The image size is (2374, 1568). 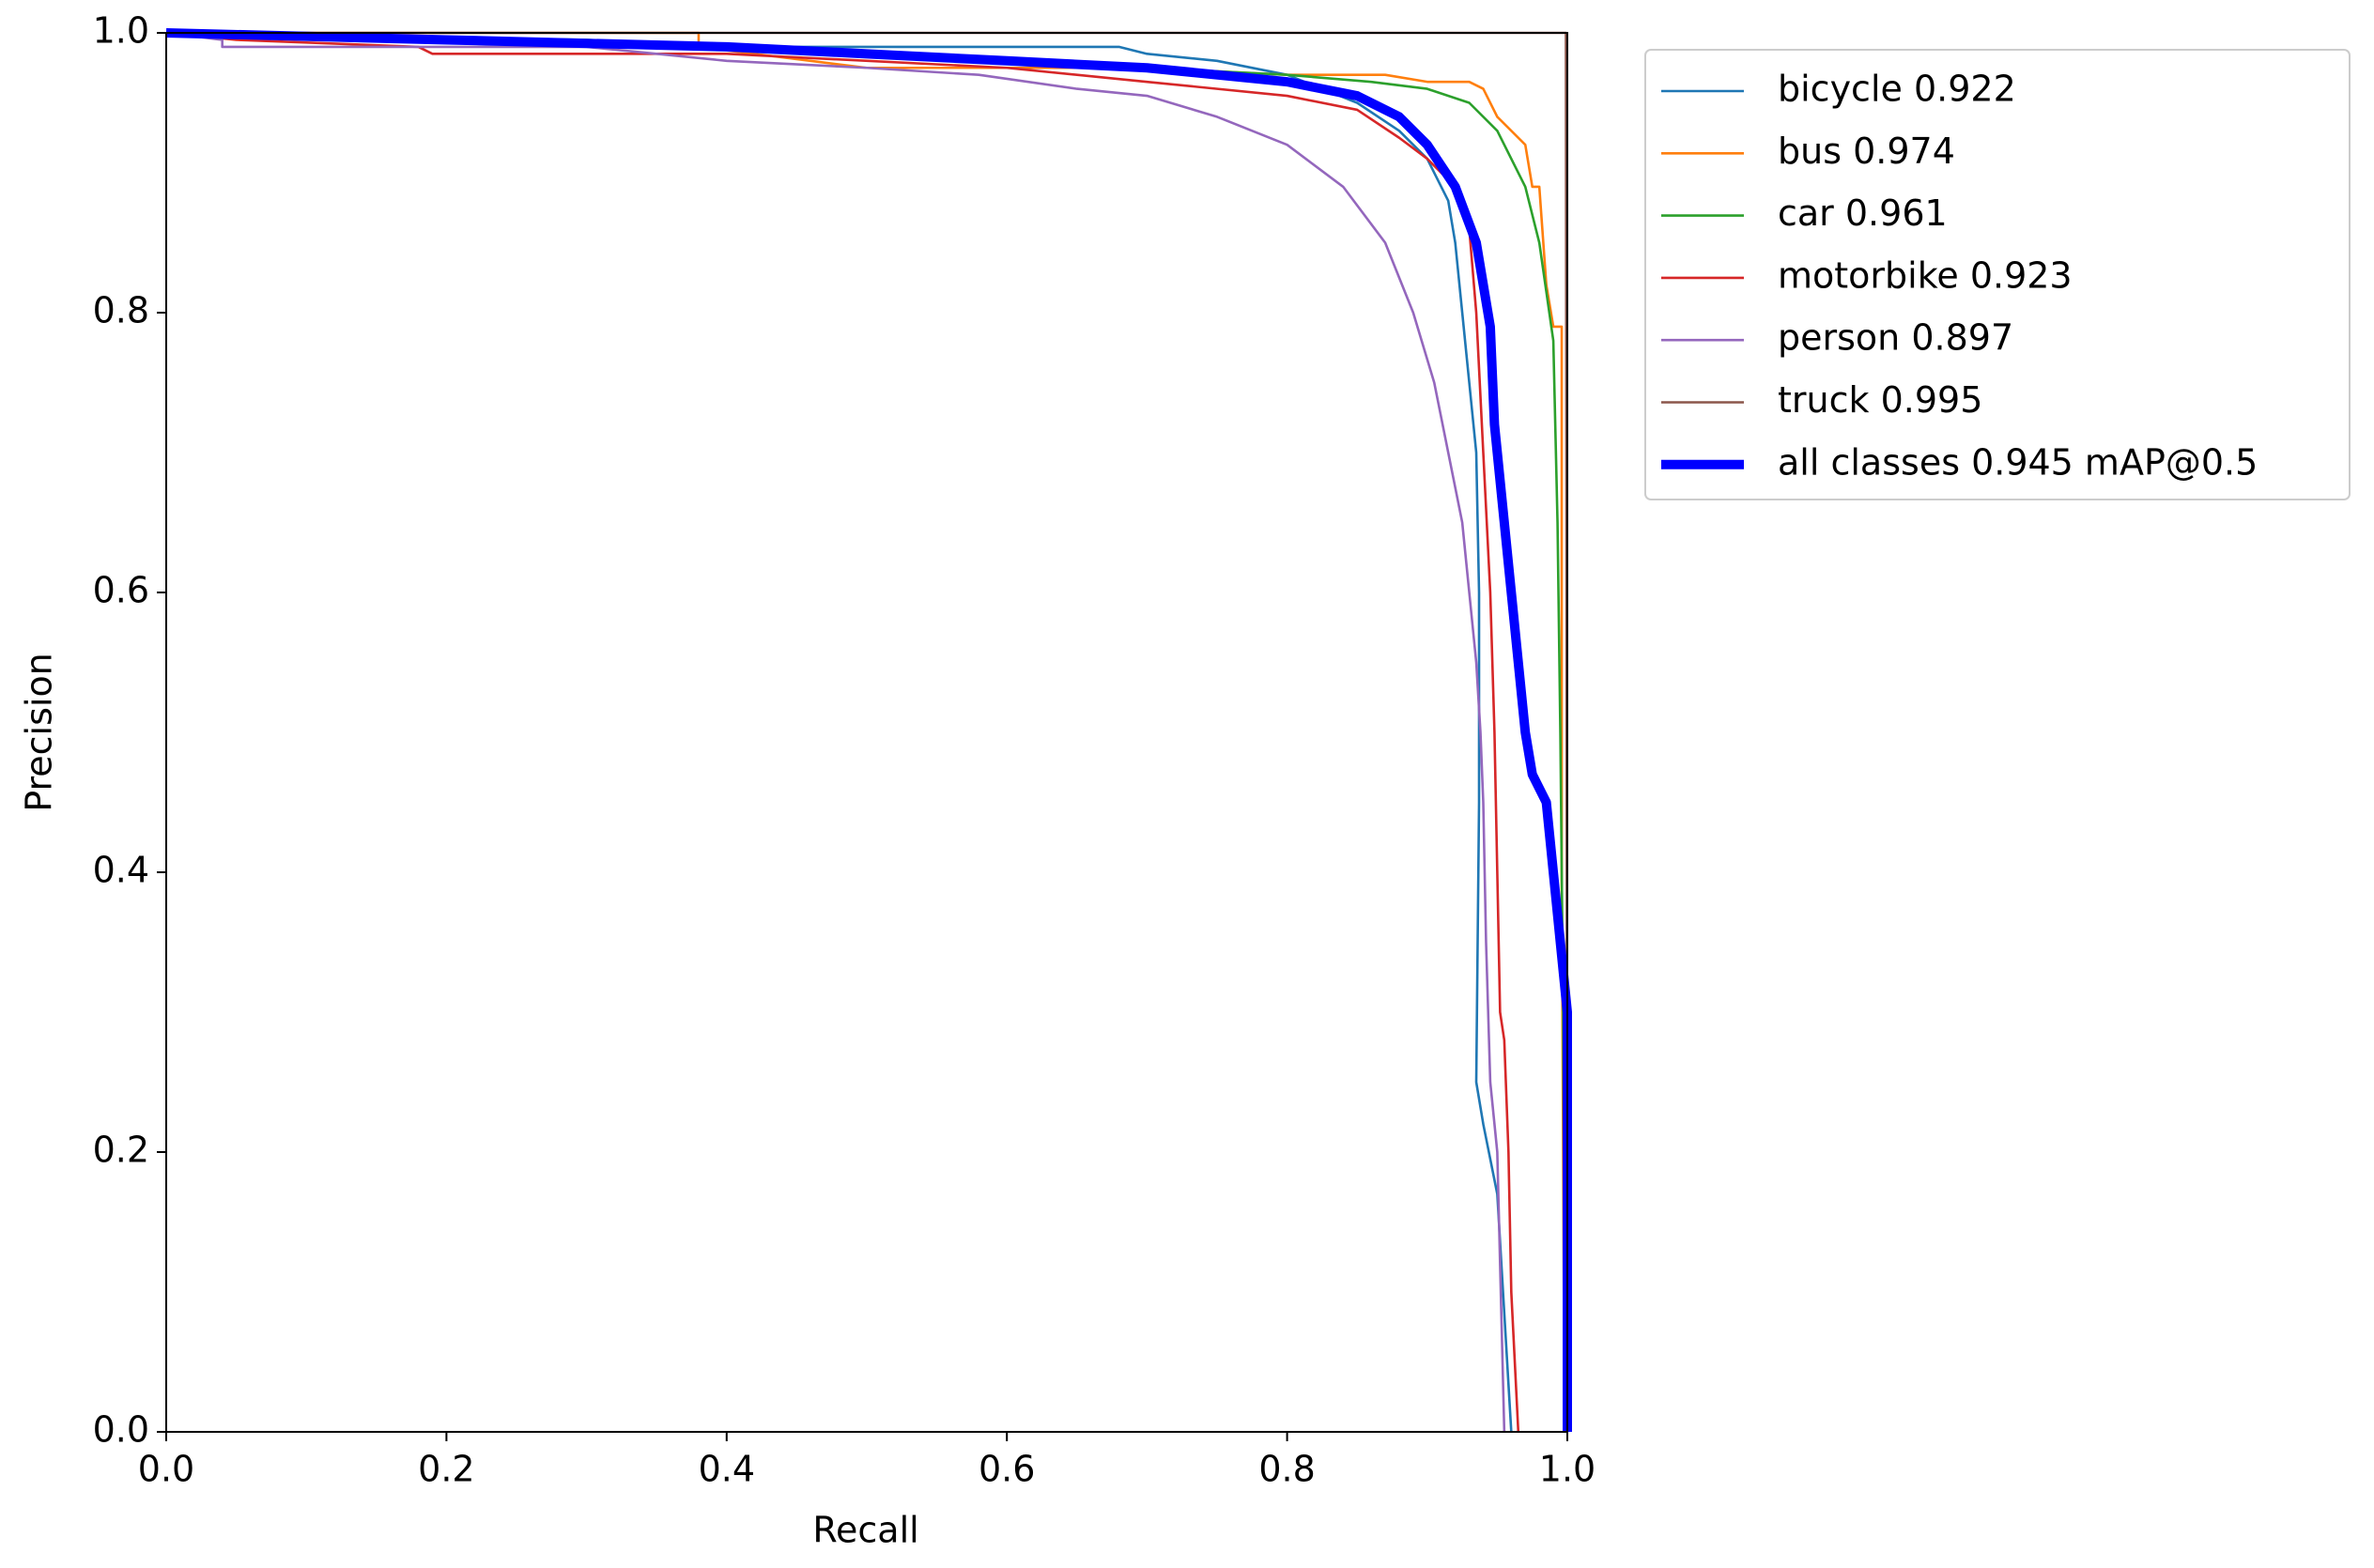 I want to click on legend-label: all classes 0.945 mAP@0.5, so click(x=2018, y=462).